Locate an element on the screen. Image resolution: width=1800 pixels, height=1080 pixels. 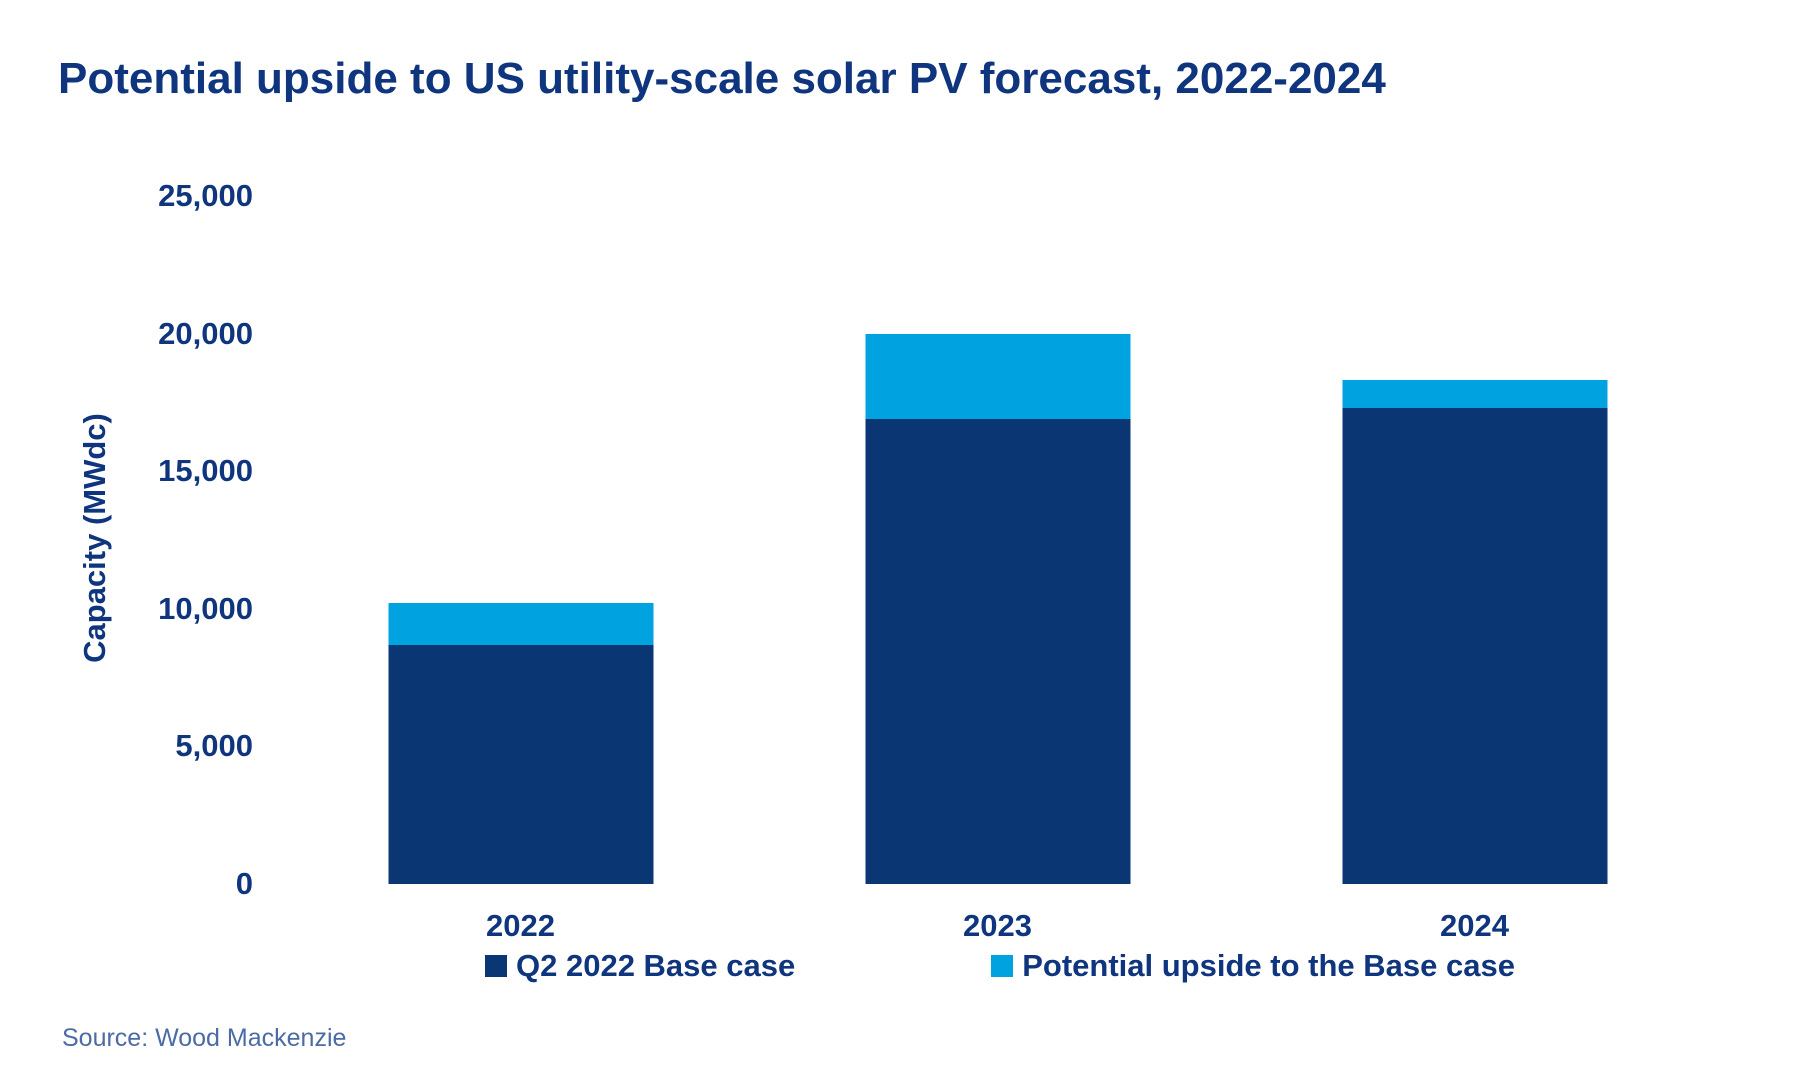
x-tick-label-2022: 2022 is located at coordinates (520, 925).